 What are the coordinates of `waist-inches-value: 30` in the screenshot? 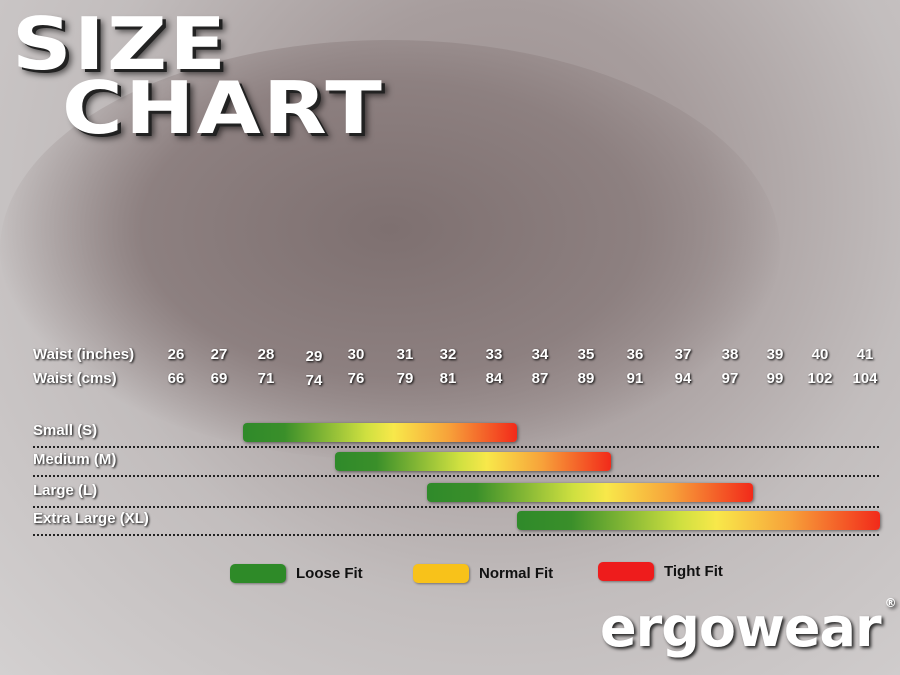 It's located at (356, 354).